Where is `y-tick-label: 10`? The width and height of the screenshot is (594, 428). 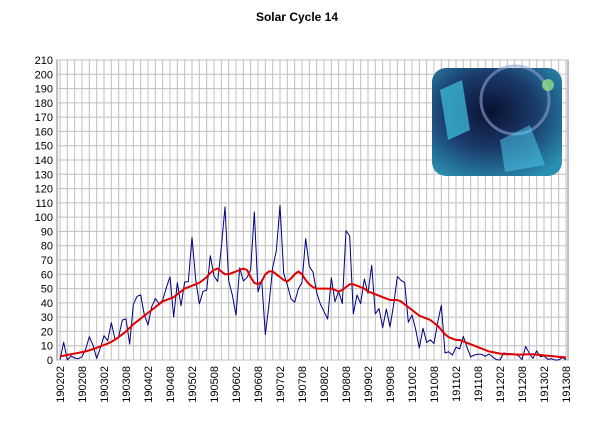 y-tick-label: 10 is located at coordinates (47, 347).